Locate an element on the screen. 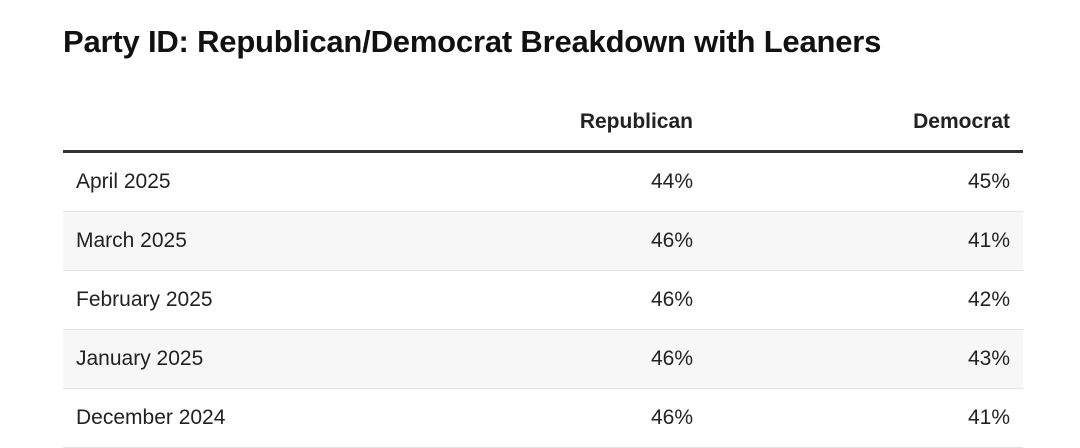 The height and width of the screenshot is (448, 1080). row-label: January 2025 is located at coordinates (140, 358).